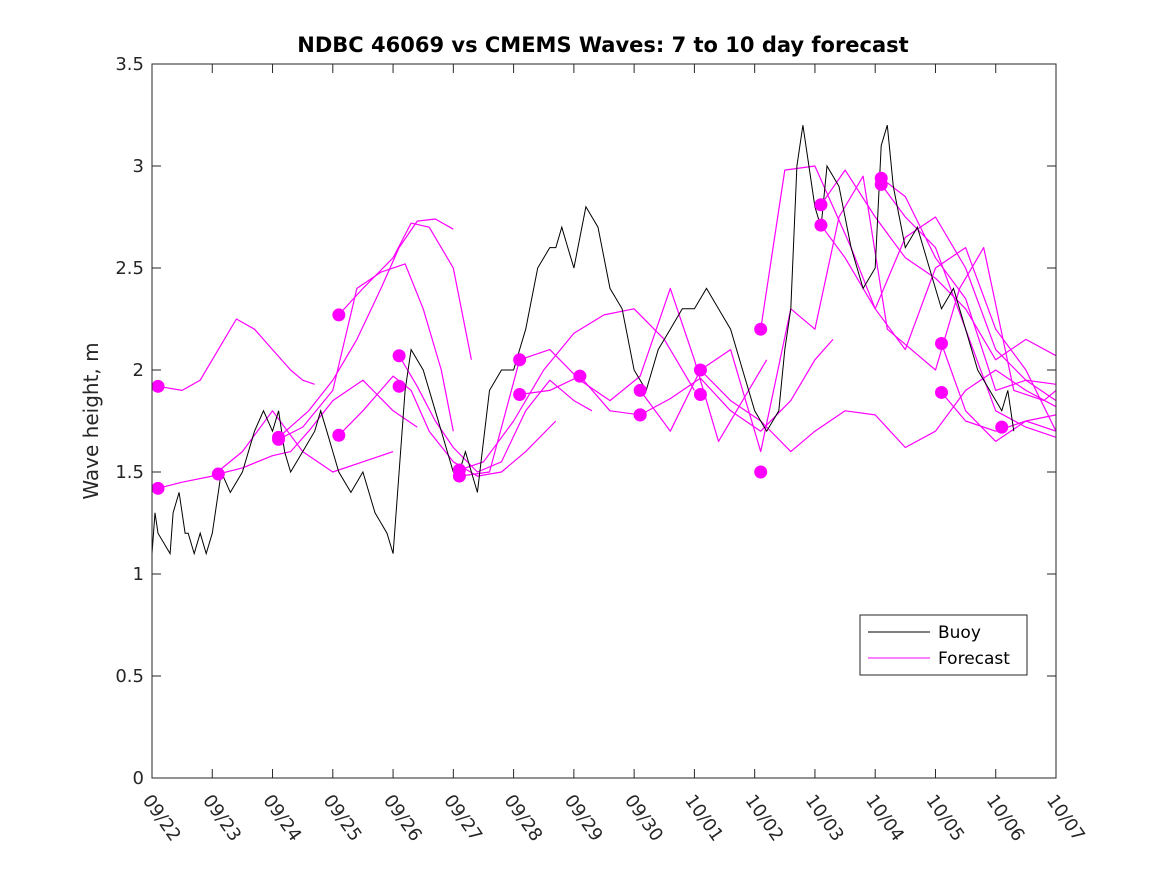 This screenshot has width=1167, height=875. Describe the element at coordinates (138, 778) in the screenshot. I see `y-tick-label: 0` at that location.